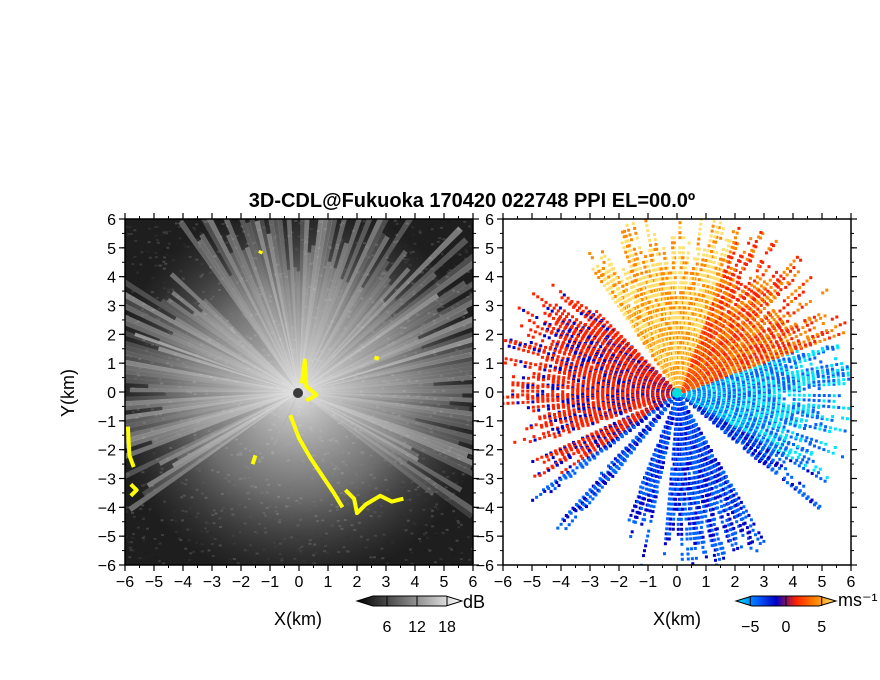 The height and width of the screenshot is (680, 880). Describe the element at coordinates (474, 602) in the screenshot. I see `snr-colorbar-unit: dB` at that location.